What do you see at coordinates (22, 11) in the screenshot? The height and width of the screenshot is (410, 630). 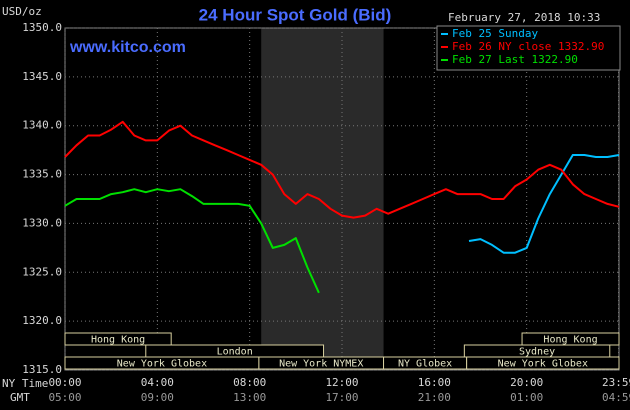 I see `y-axis-label: USD/oz` at bounding box center [22, 11].